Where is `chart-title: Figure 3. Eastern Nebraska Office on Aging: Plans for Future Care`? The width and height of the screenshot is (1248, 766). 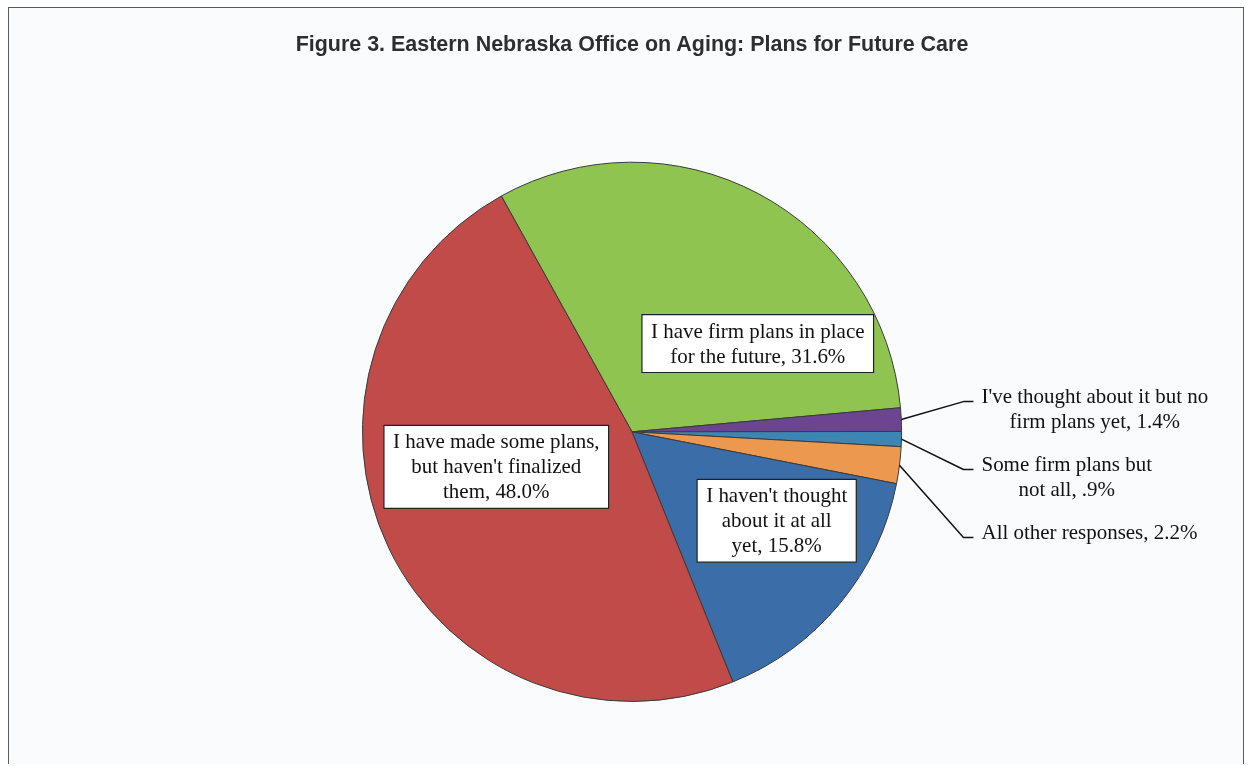 chart-title: Figure 3. Eastern Nebraska Office on Aging: Plans for Future Care is located at coordinates (632, 43).